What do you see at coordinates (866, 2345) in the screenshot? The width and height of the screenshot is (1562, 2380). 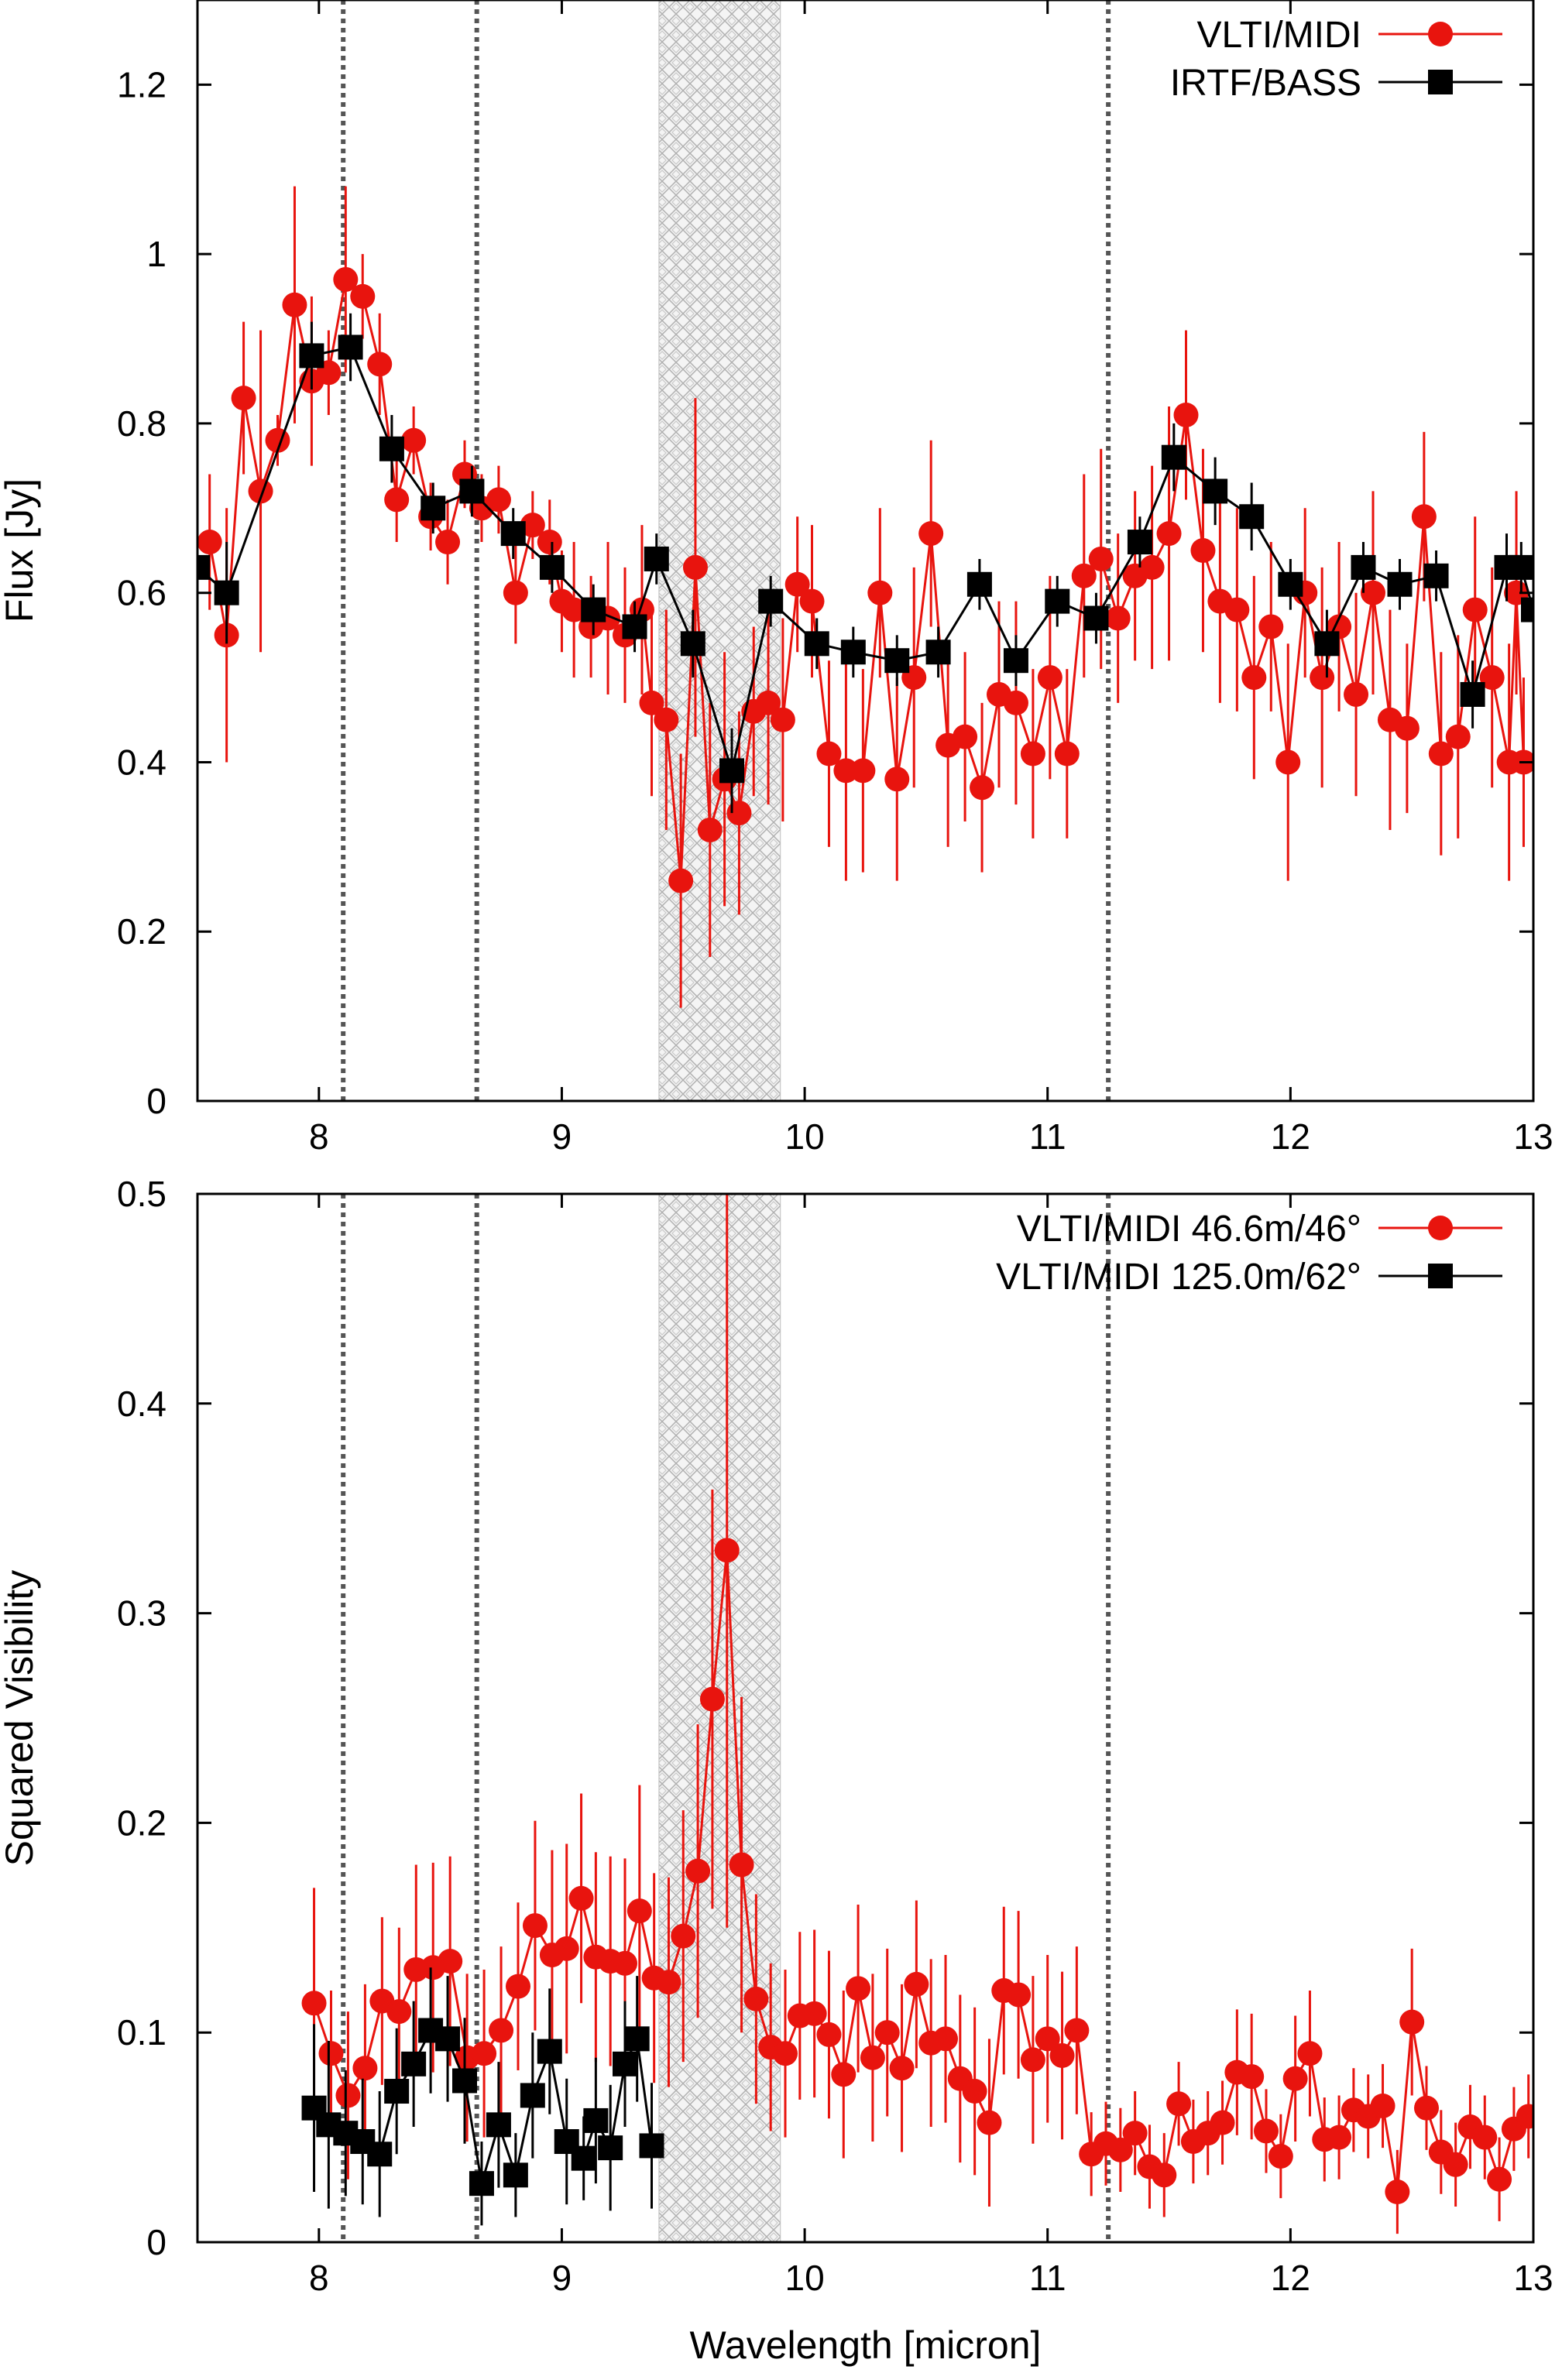 I see `x-axis-label: Wavelength [micron]` at bounding box center [866, 2345].